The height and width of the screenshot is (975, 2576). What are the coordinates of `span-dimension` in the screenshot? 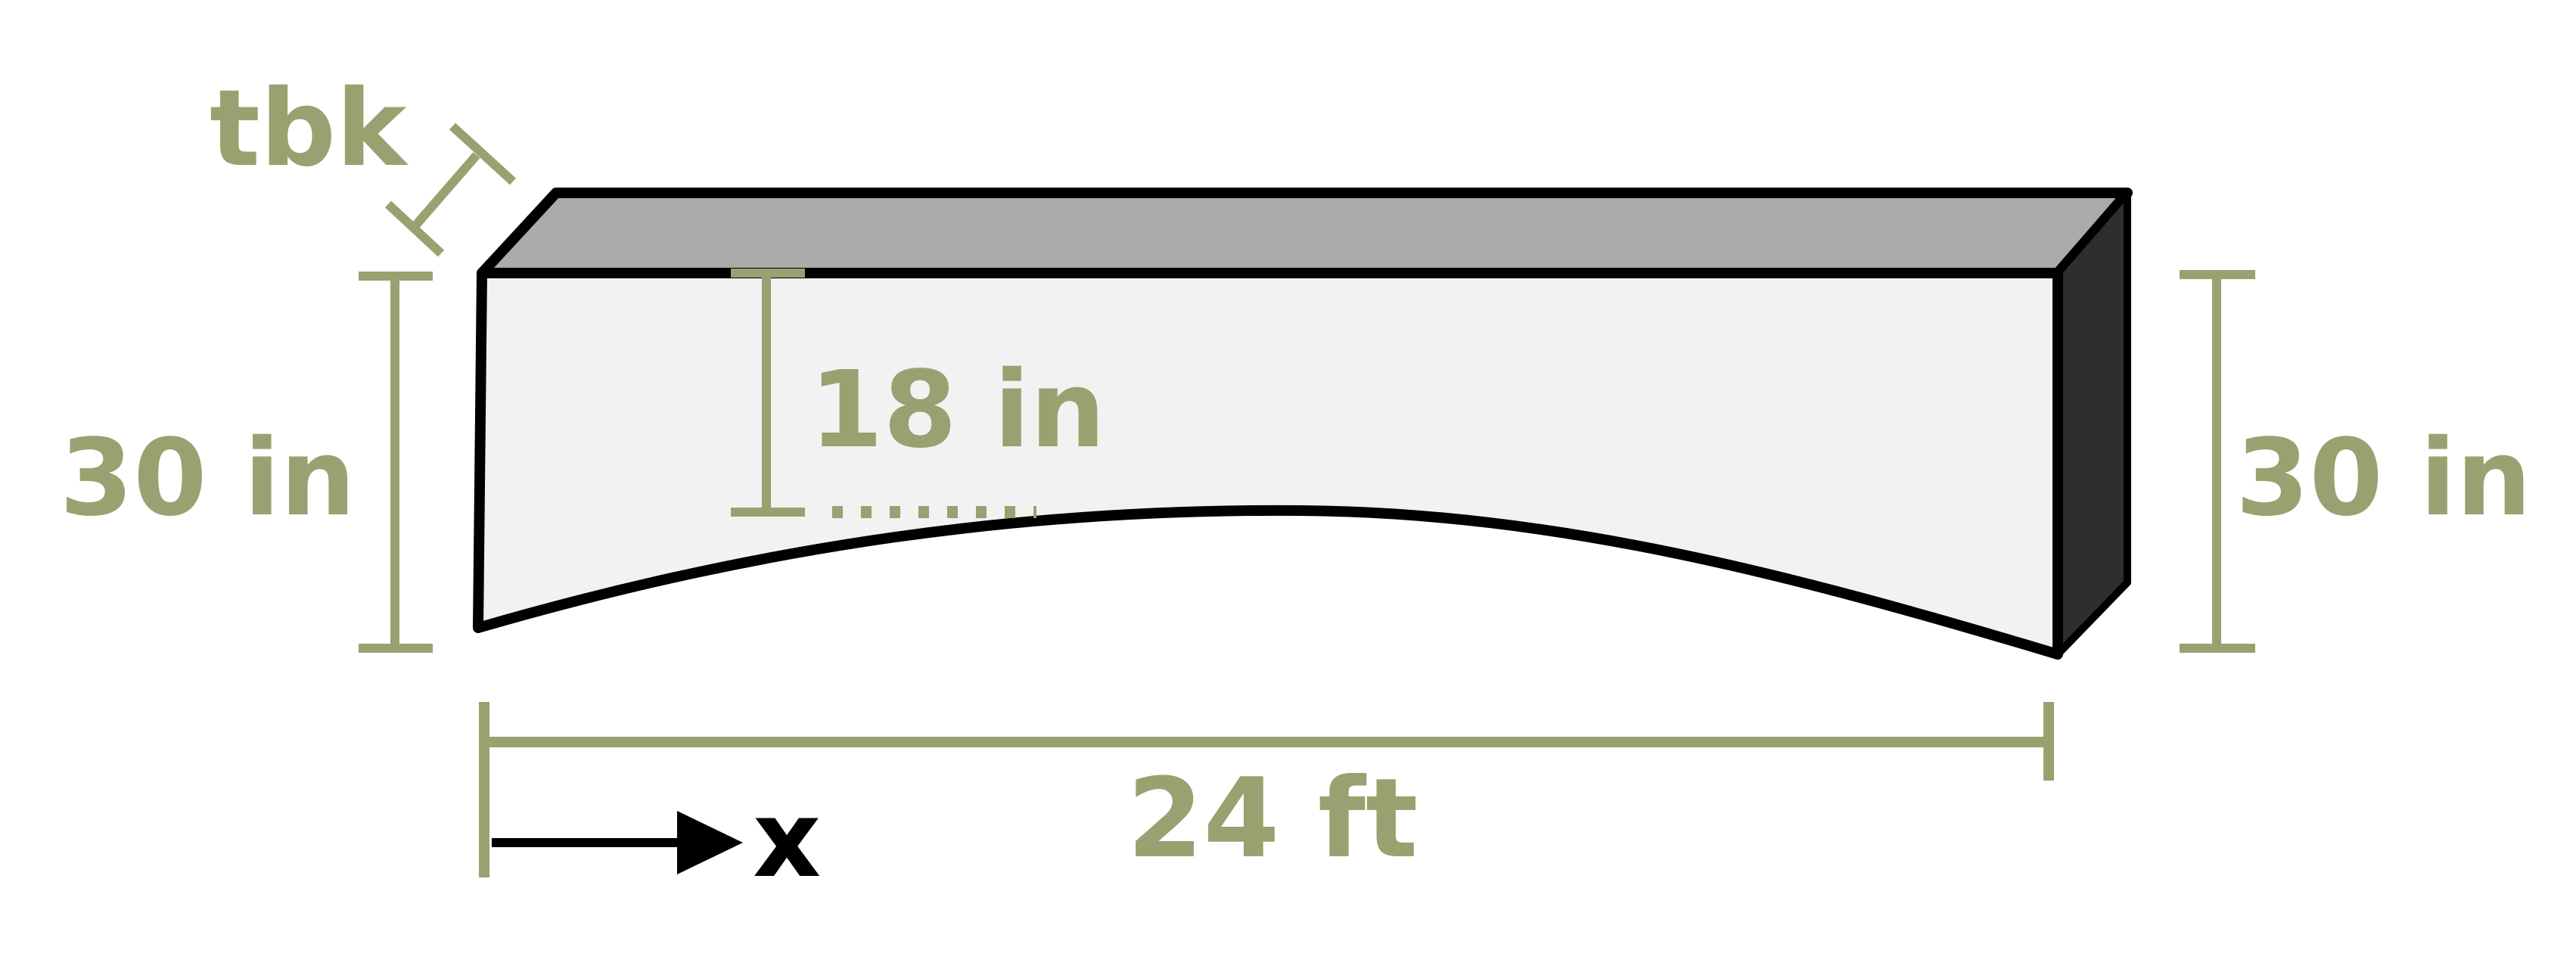 It's located at (1266, 789).